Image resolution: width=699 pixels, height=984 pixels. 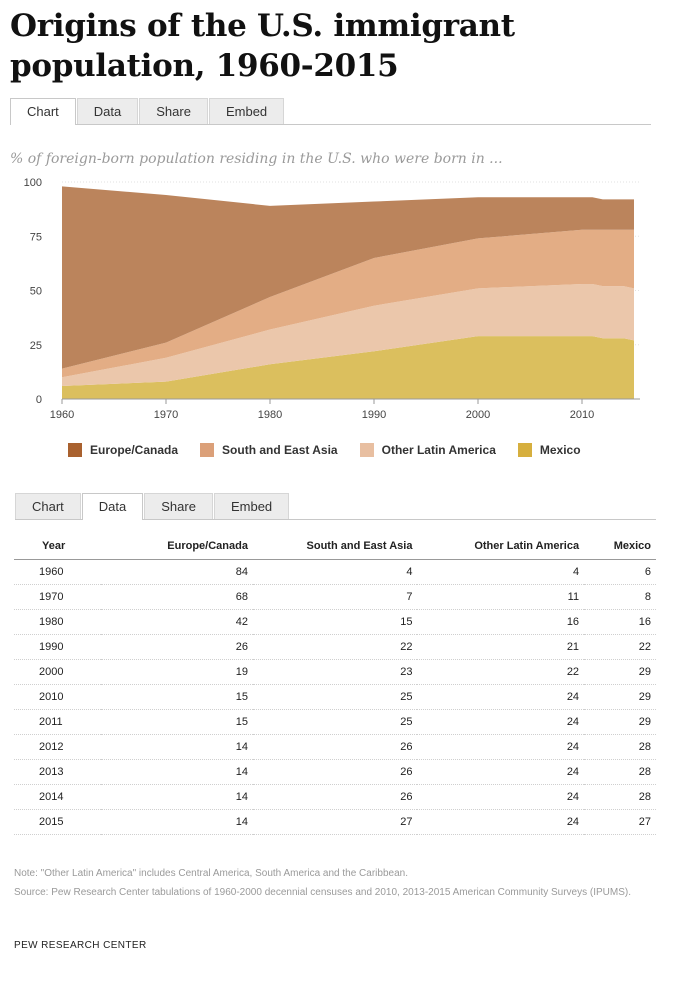 What do you see at coordinates (166, 415) in the screenshot?
I see `x-tick-label: 1970` at bounding box center [166, 415].